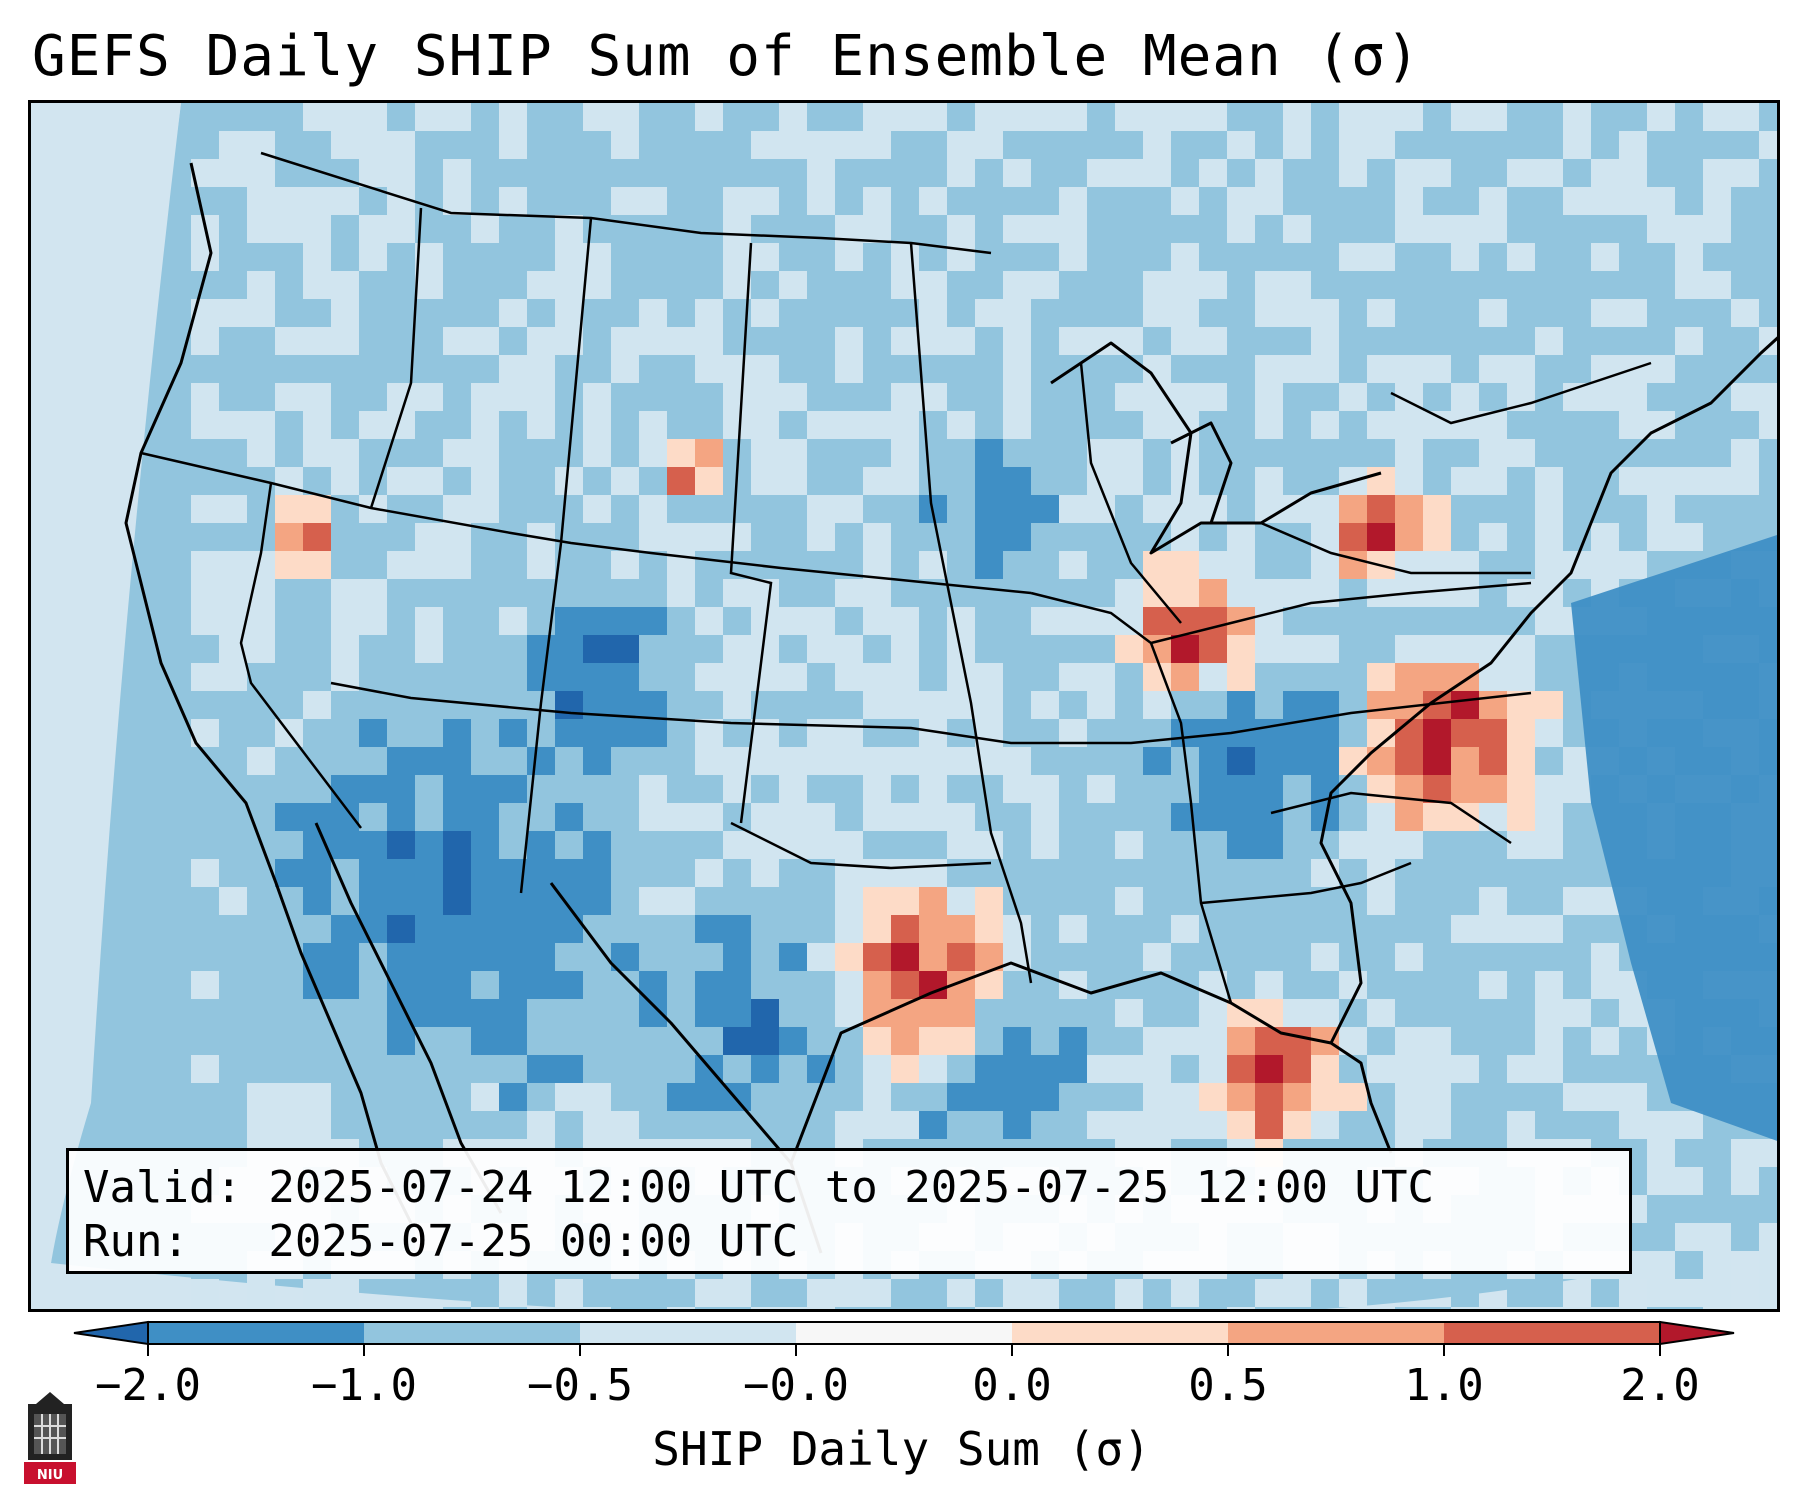 Image resolution: width=1803 pixels, height=1506 pixels. I want to click on niu-logo: NIU, so click(50, 1438).